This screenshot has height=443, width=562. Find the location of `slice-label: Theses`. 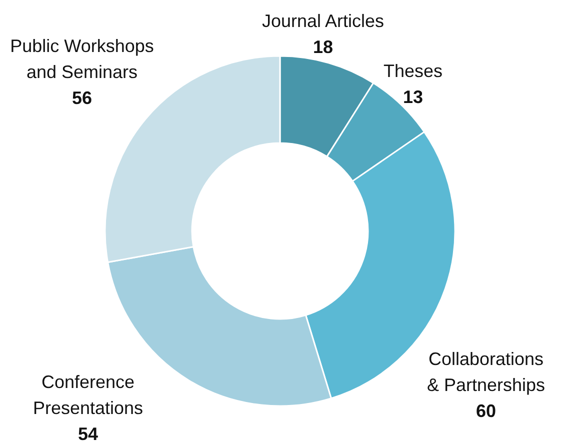

slice-label: Theses is located at coordinates (413, 71).